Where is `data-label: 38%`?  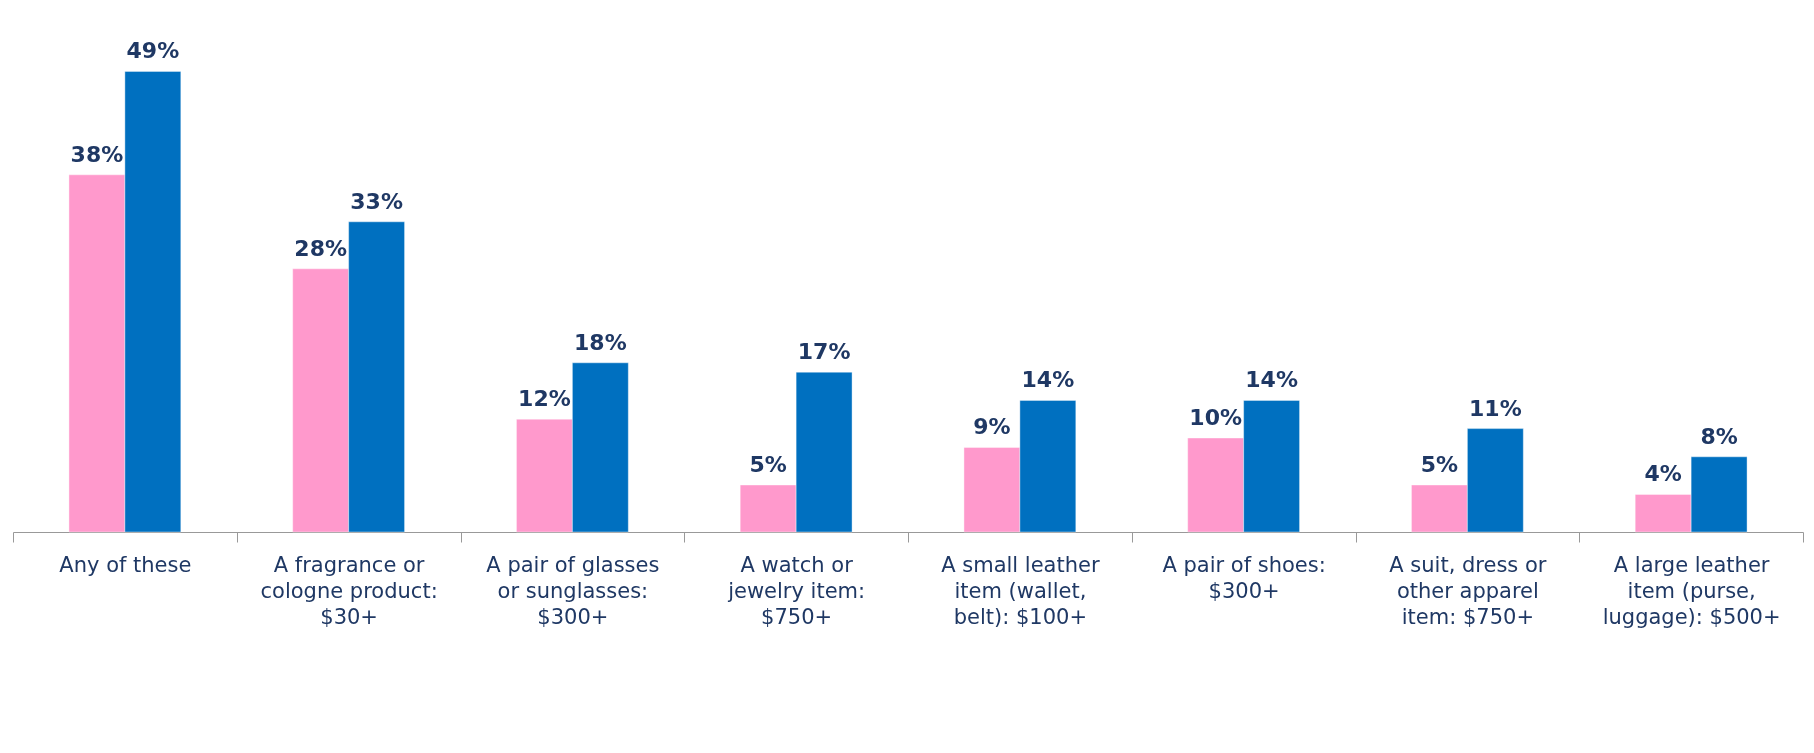
data-label: 38% is located at coordinates (97, 154).